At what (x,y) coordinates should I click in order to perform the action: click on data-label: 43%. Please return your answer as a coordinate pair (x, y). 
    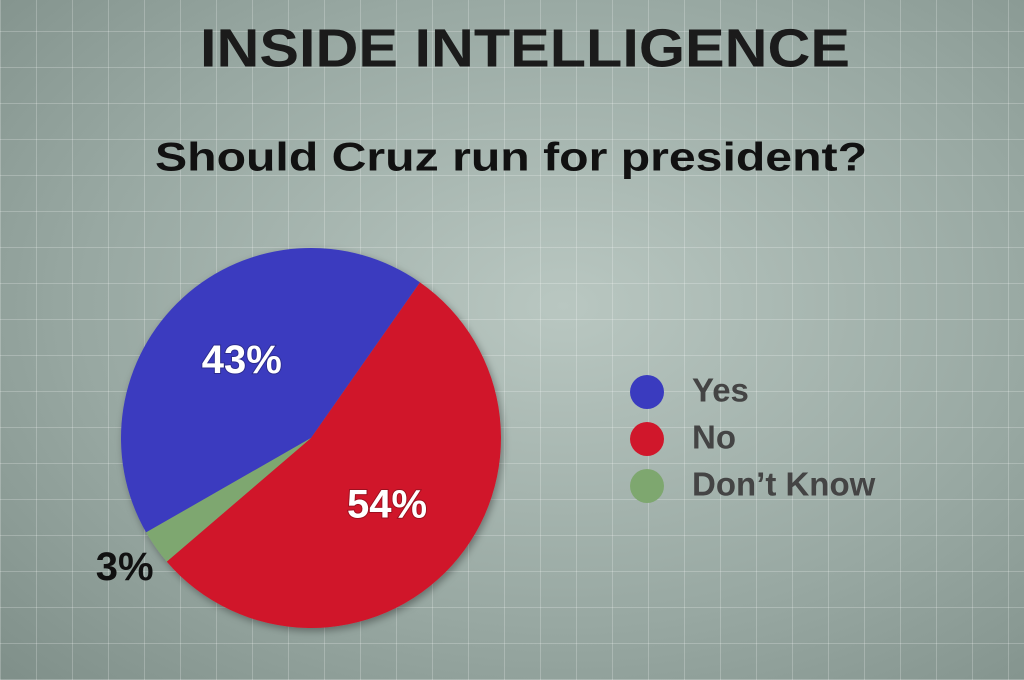
    Looking at the image, I should click on (242, 360).